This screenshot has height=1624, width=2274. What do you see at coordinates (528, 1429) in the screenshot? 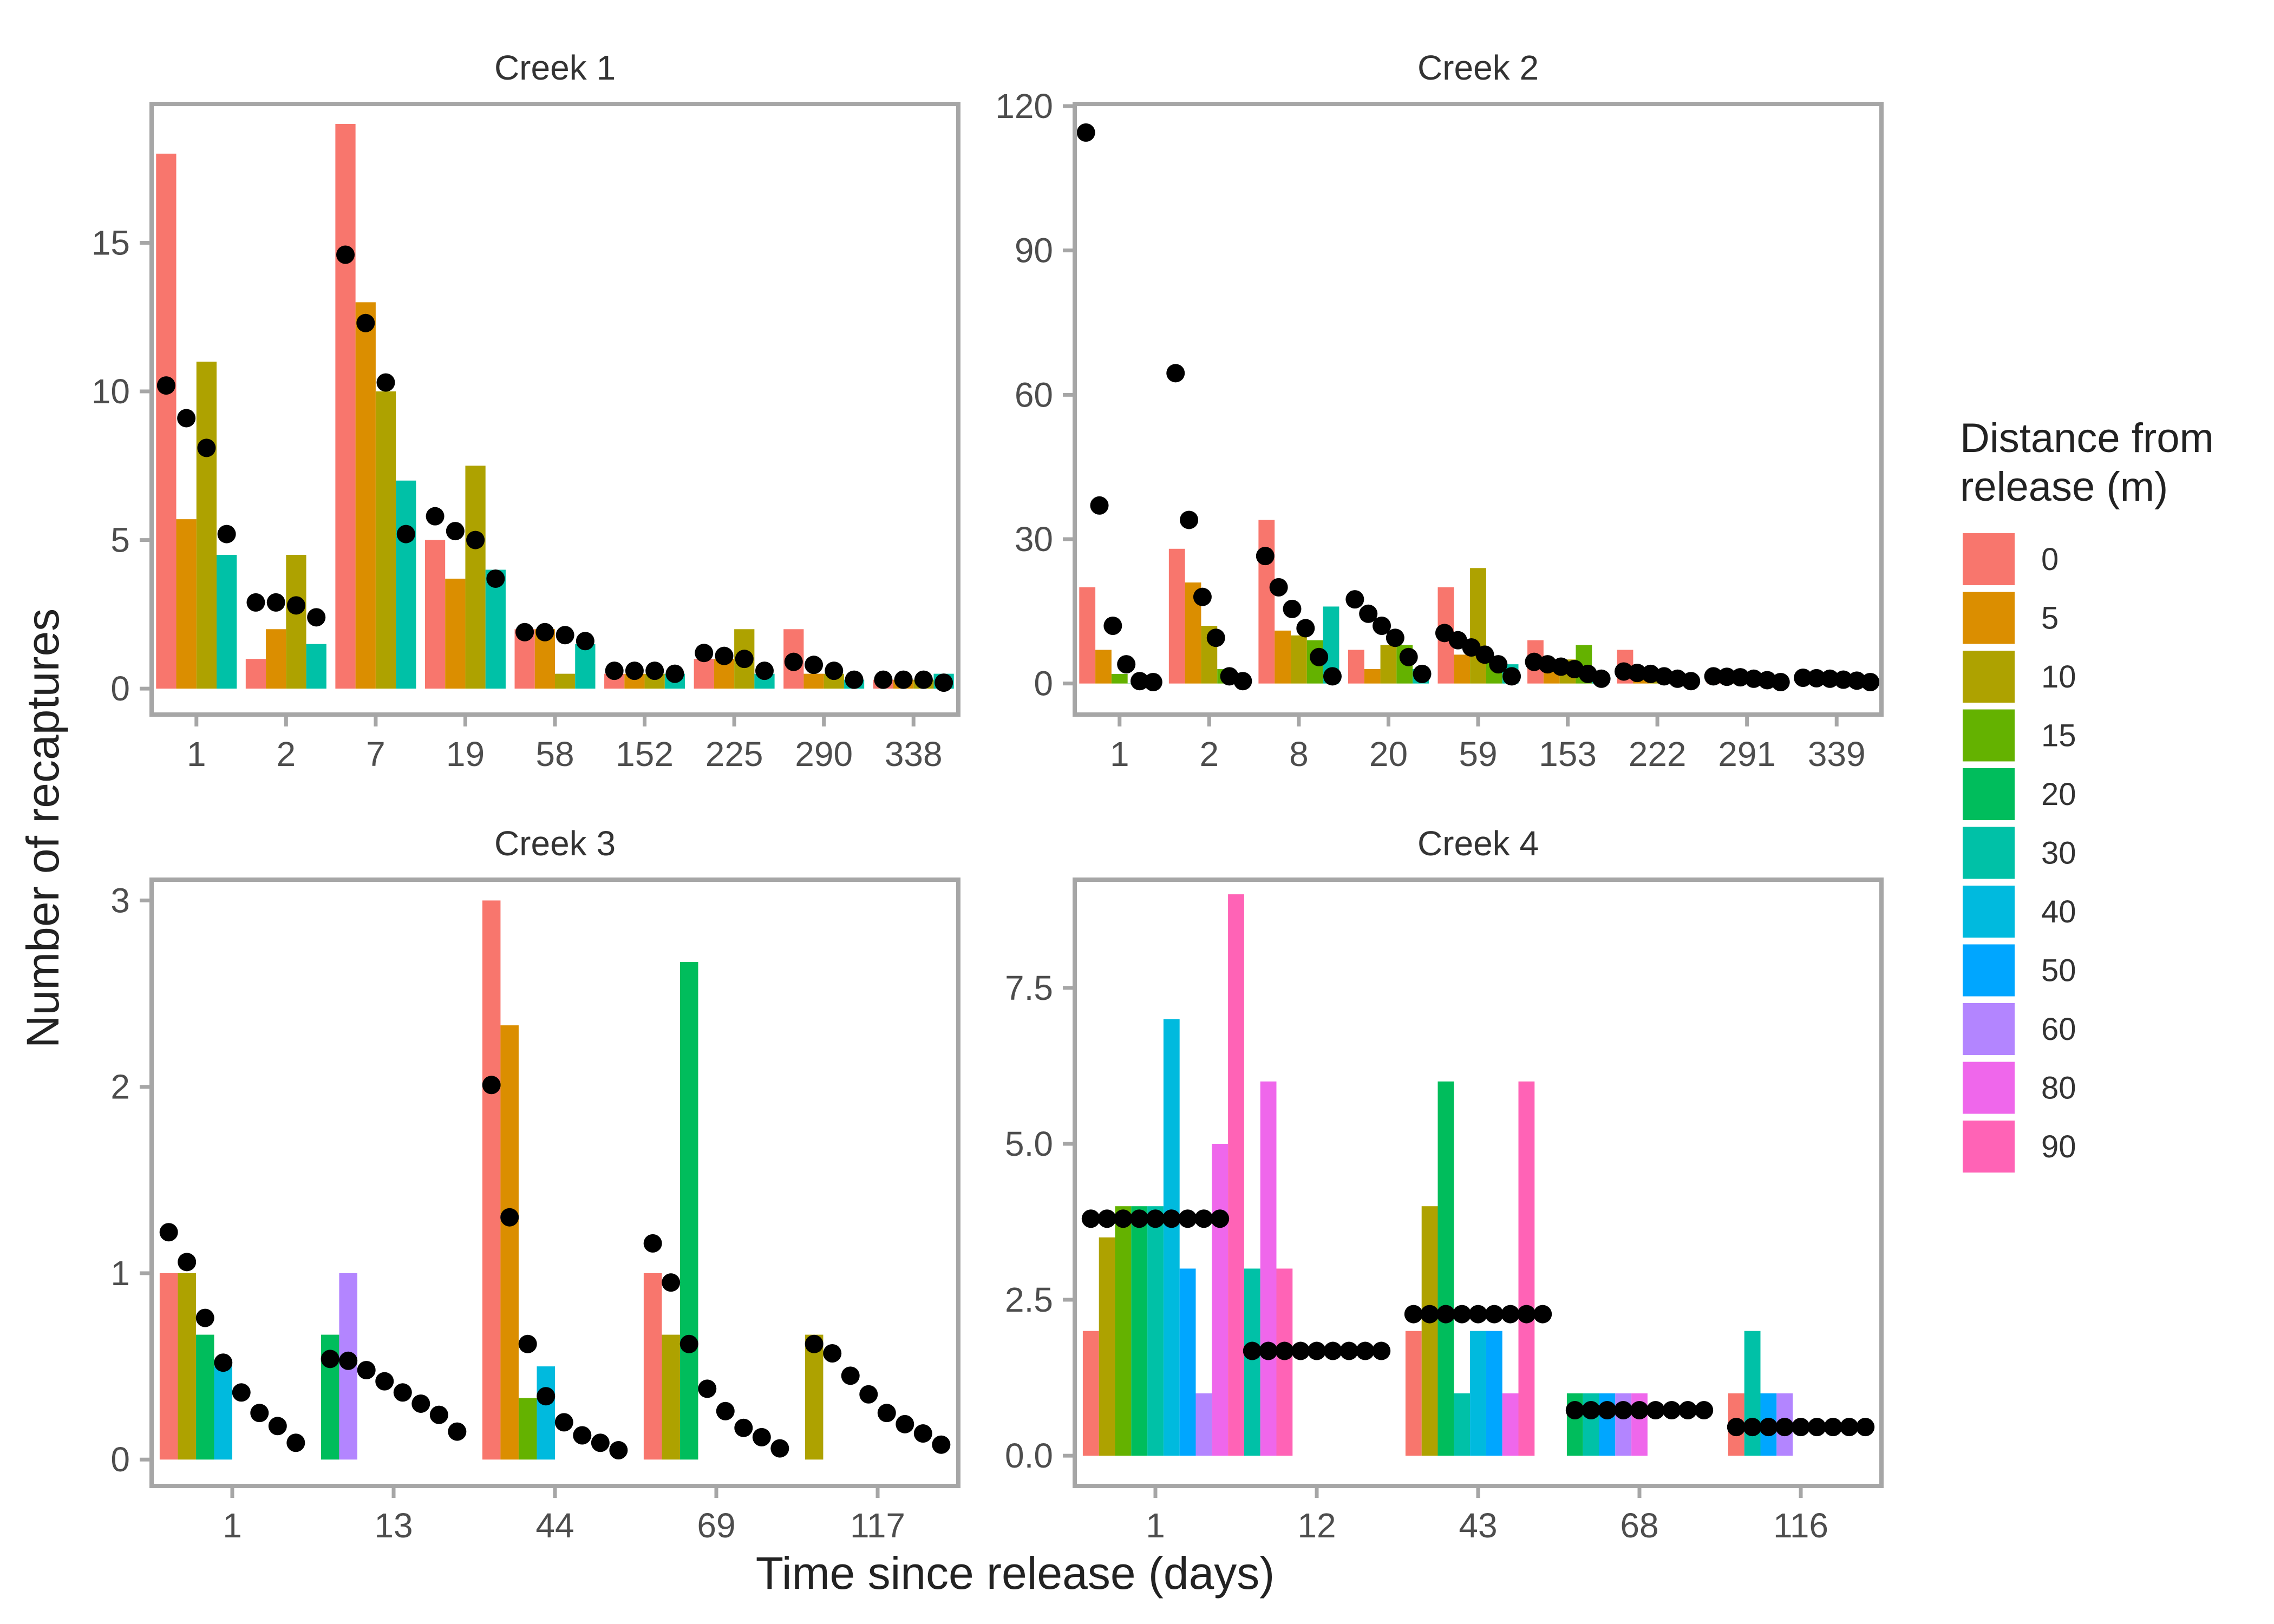
I see `bar-15m` at bounding box center [528, 1429].